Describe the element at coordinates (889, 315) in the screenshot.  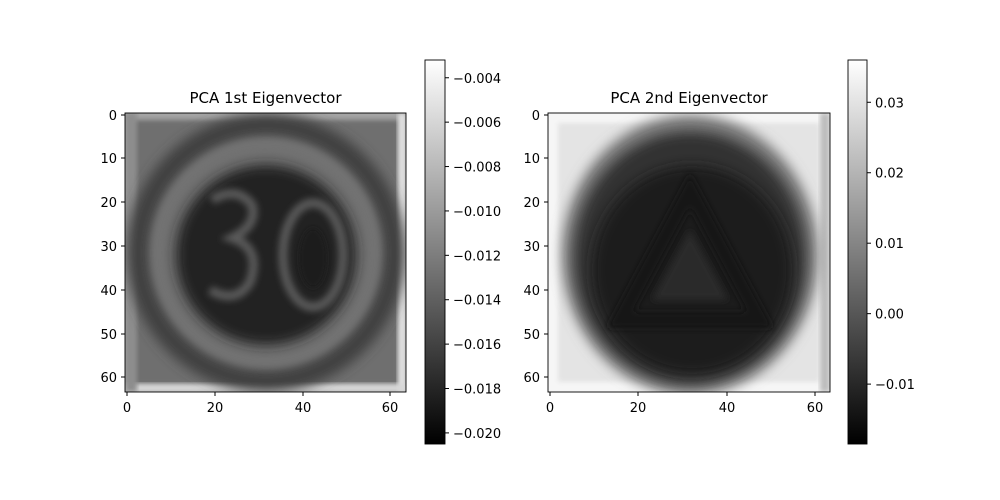
I see `colorbar-tick-label: 0.00` at that location.